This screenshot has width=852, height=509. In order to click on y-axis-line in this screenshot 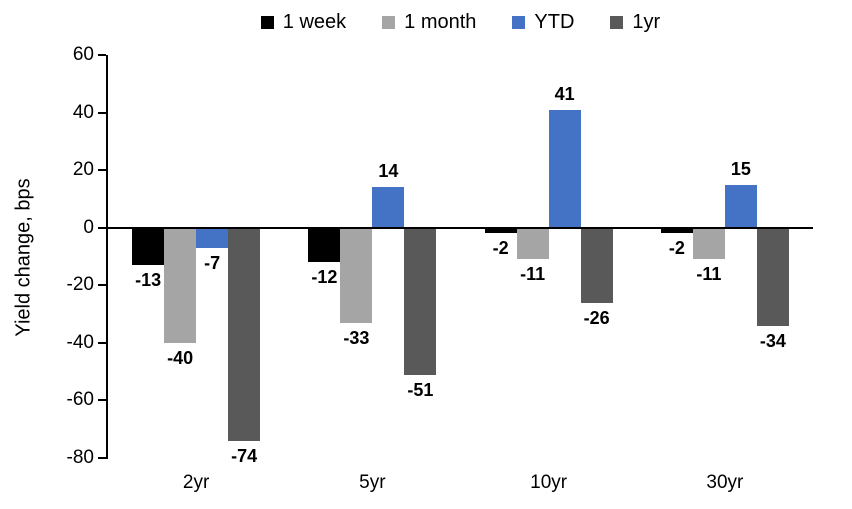, I will do `click(107, 257)`.